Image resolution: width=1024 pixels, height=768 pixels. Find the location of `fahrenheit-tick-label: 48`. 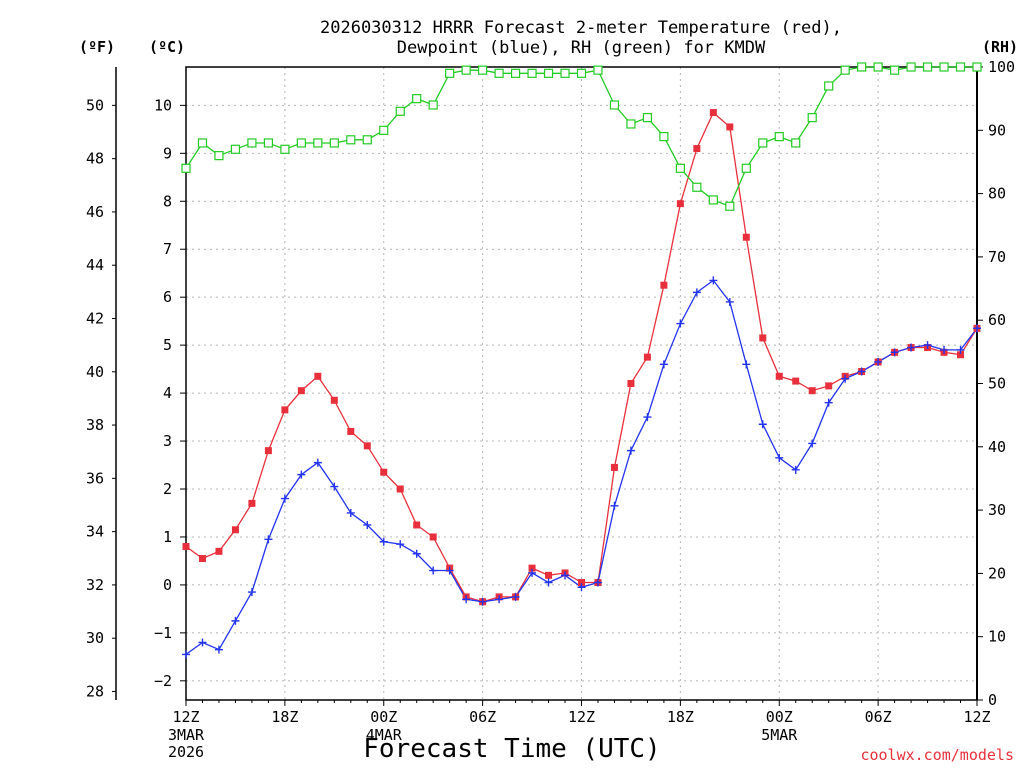

fahrenheit-tick-label: 48 is located at coordinates (95, 159).